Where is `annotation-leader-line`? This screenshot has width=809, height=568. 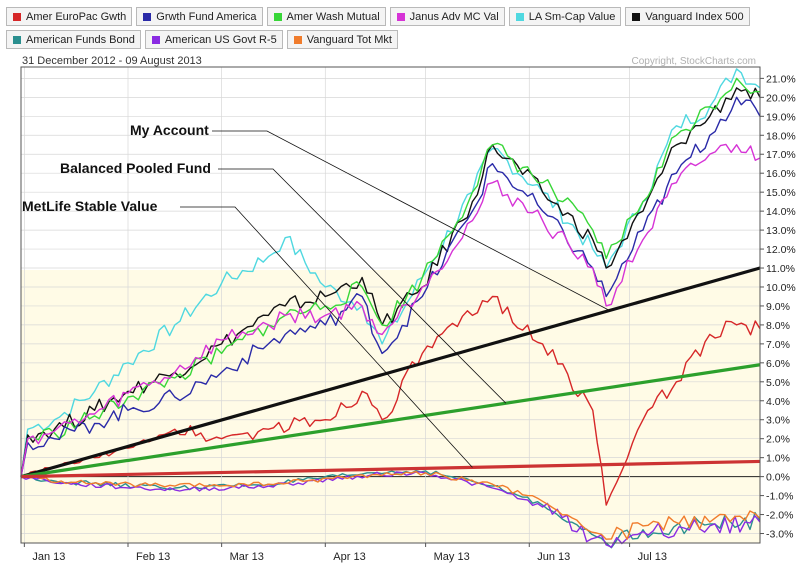
annotation-leader-line is located at coordinates (362, 286).